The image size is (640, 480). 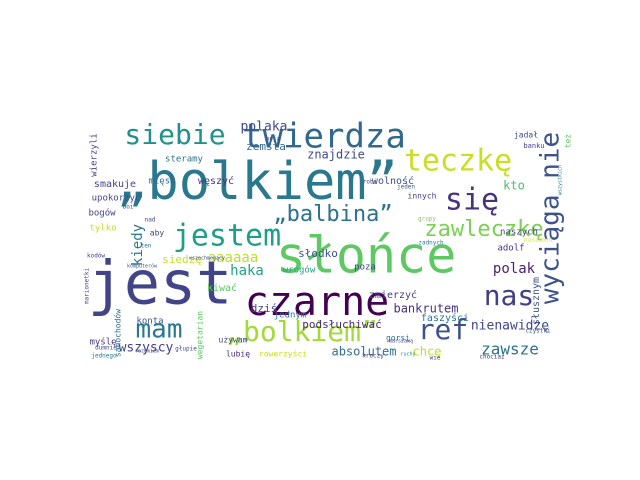 What do you see at coordinates (233, 258) in the screenshot?
I see `cloud-word: aaaaaa` at bounding box center [233, 258].